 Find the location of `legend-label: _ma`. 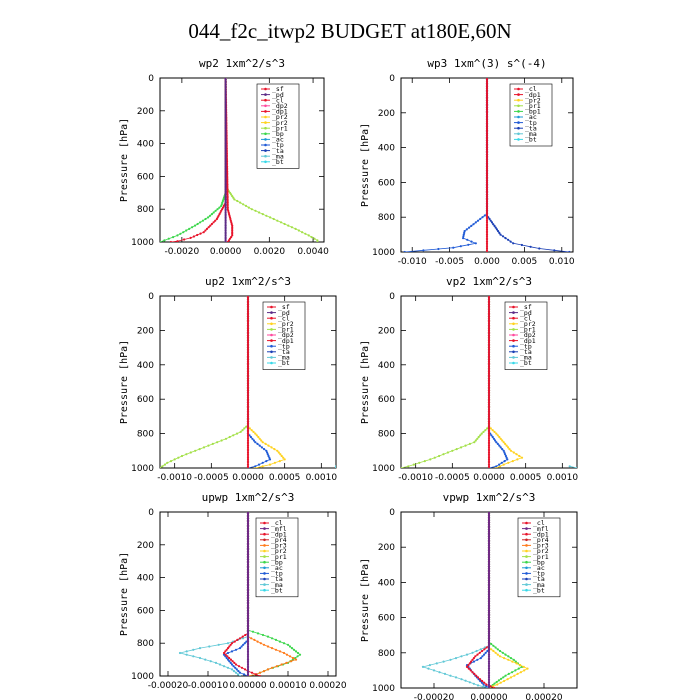

legend-label: _ma is located at coordinates (539, 585).